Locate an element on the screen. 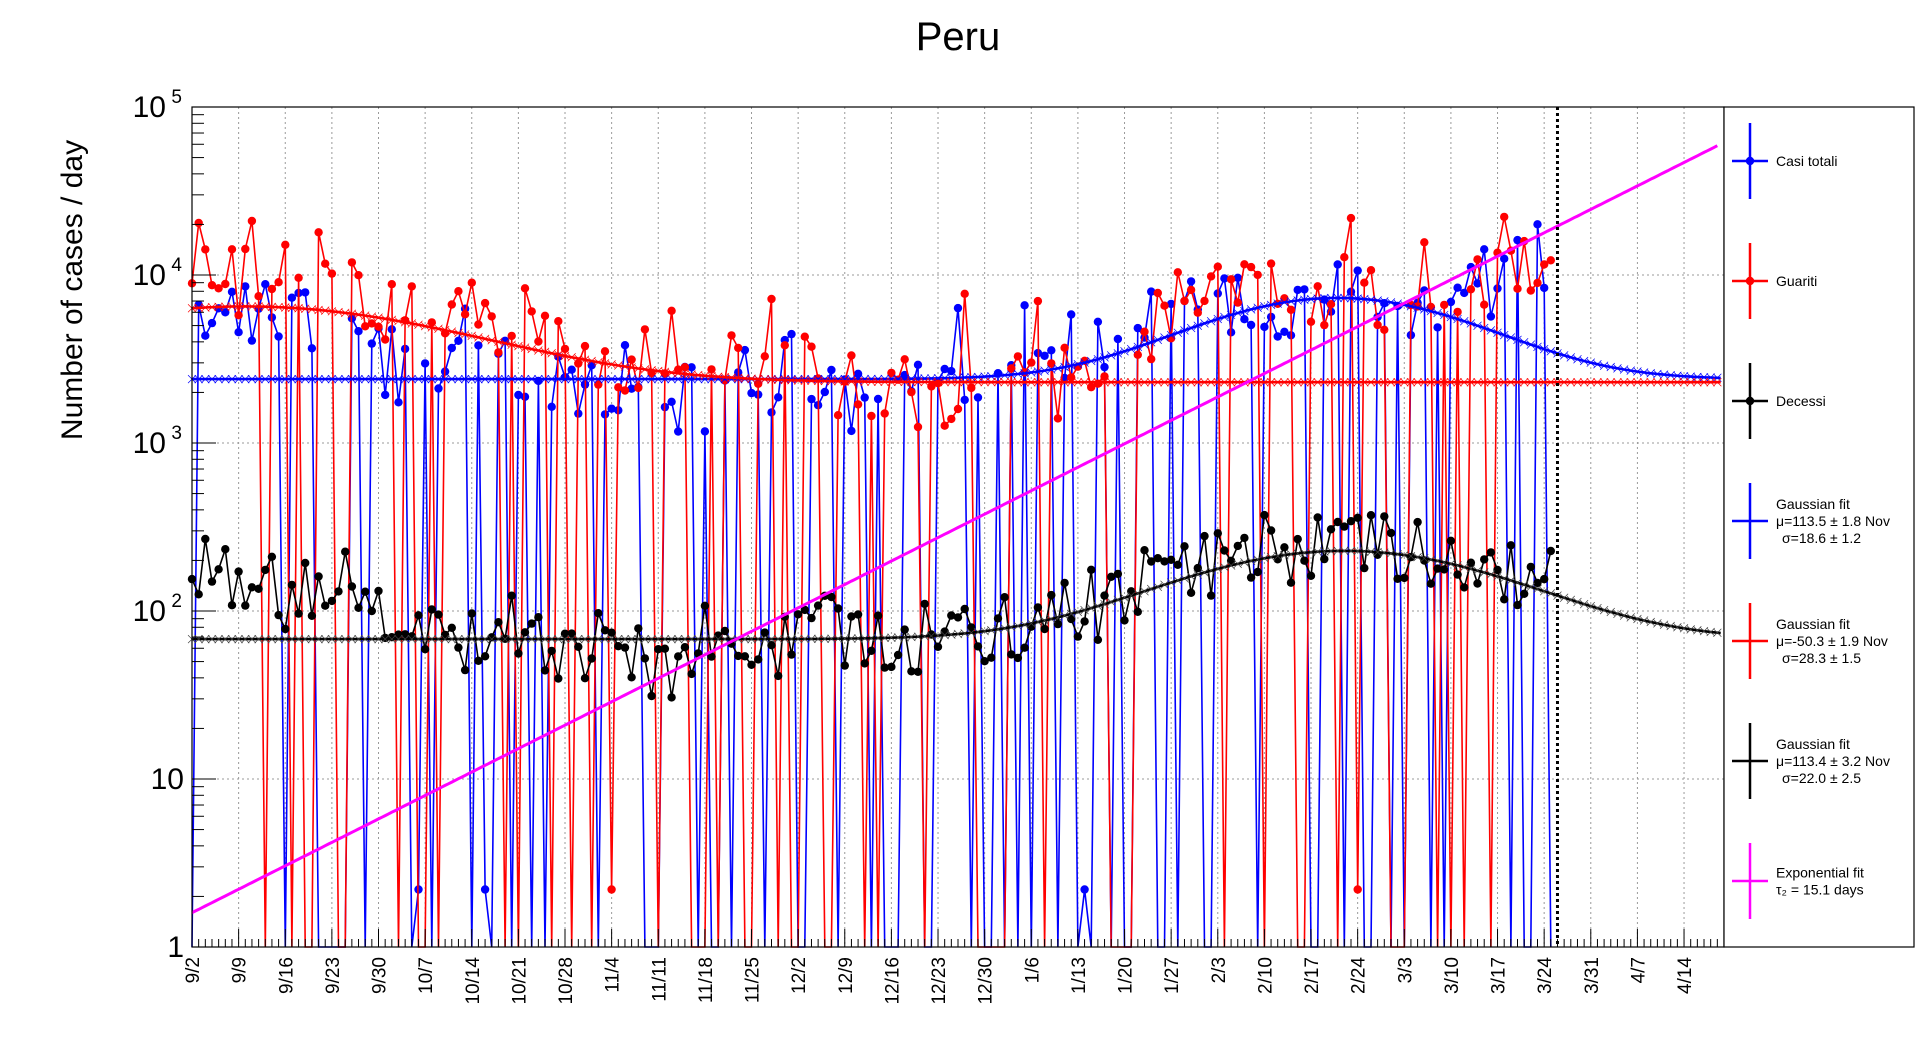 This screenshot has width=1916, height=1052. legend-label: μ=113.5 ± 1.8 Nov is located at coordinates (1833, 521).